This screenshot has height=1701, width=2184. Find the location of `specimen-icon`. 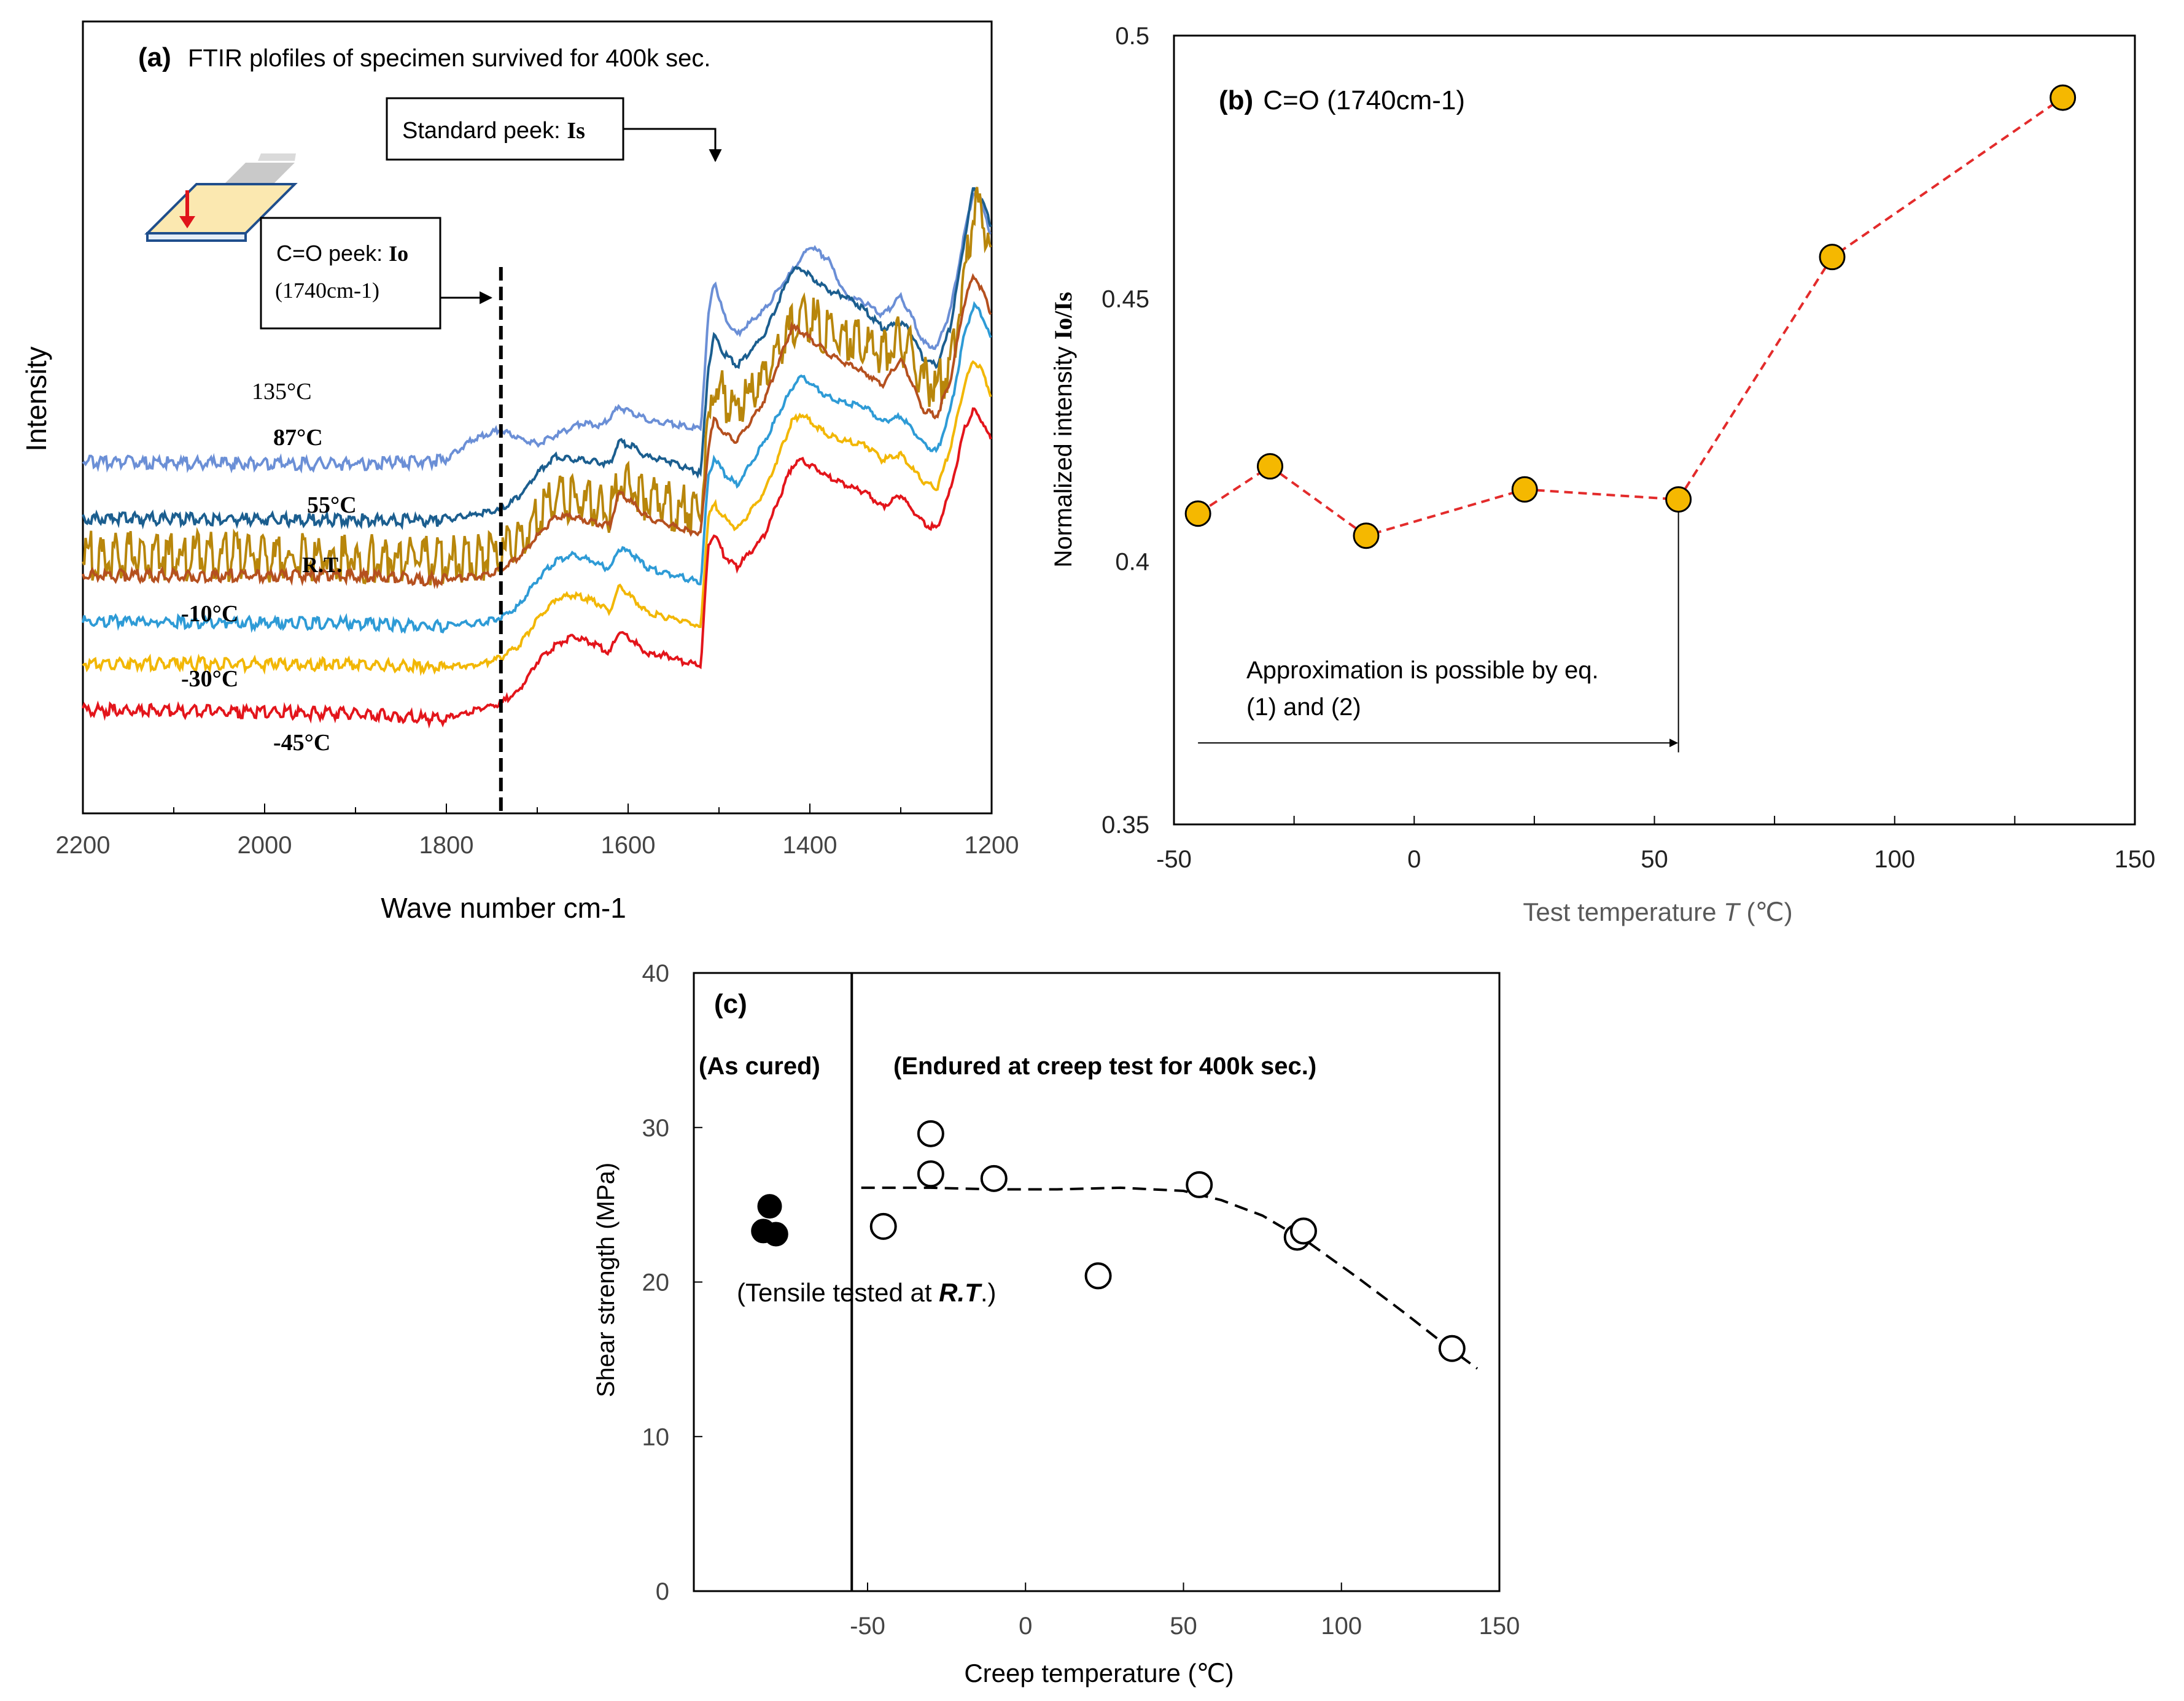

specimen-icon is located at coordinates (221, 197).